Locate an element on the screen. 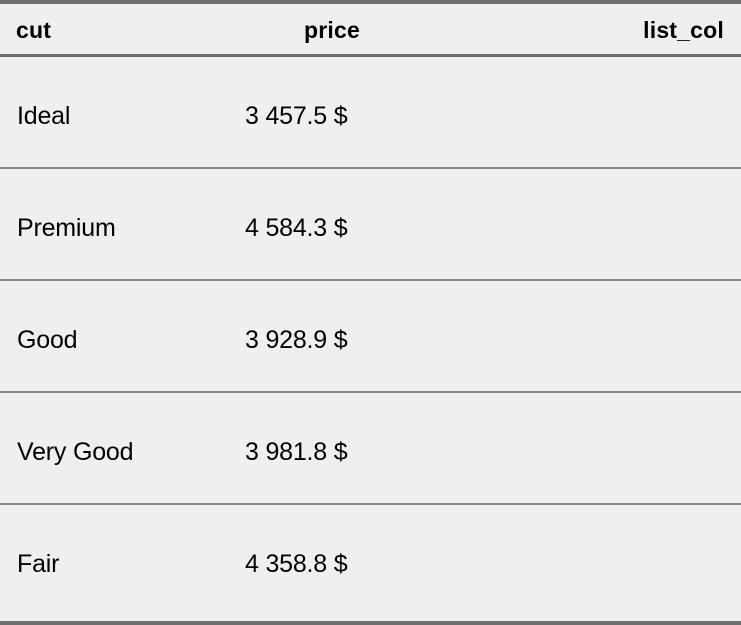 Image resolution: width=741 pixels, height=625 pixels. column-header-price: price is located at coordinates (332, 30).